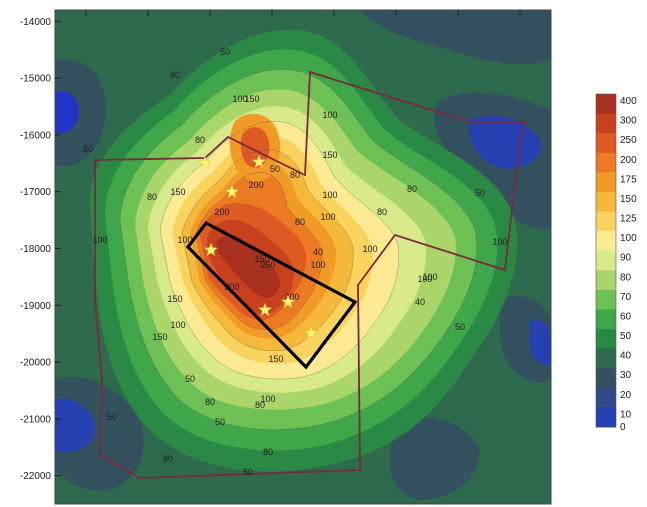 This screenshot has width=647, height=507. Describe the element at coordinates (626, 414) in the screenshot. I see `legend-label: 10` at that location.